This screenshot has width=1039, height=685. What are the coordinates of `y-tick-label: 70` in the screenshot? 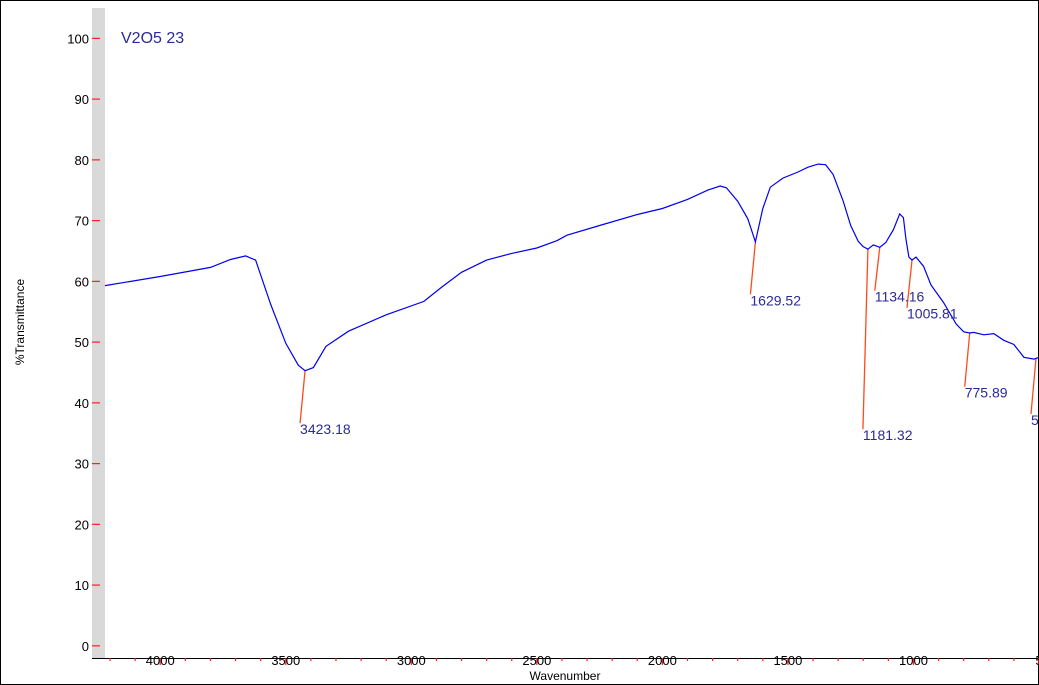 It's located at (82, 221).